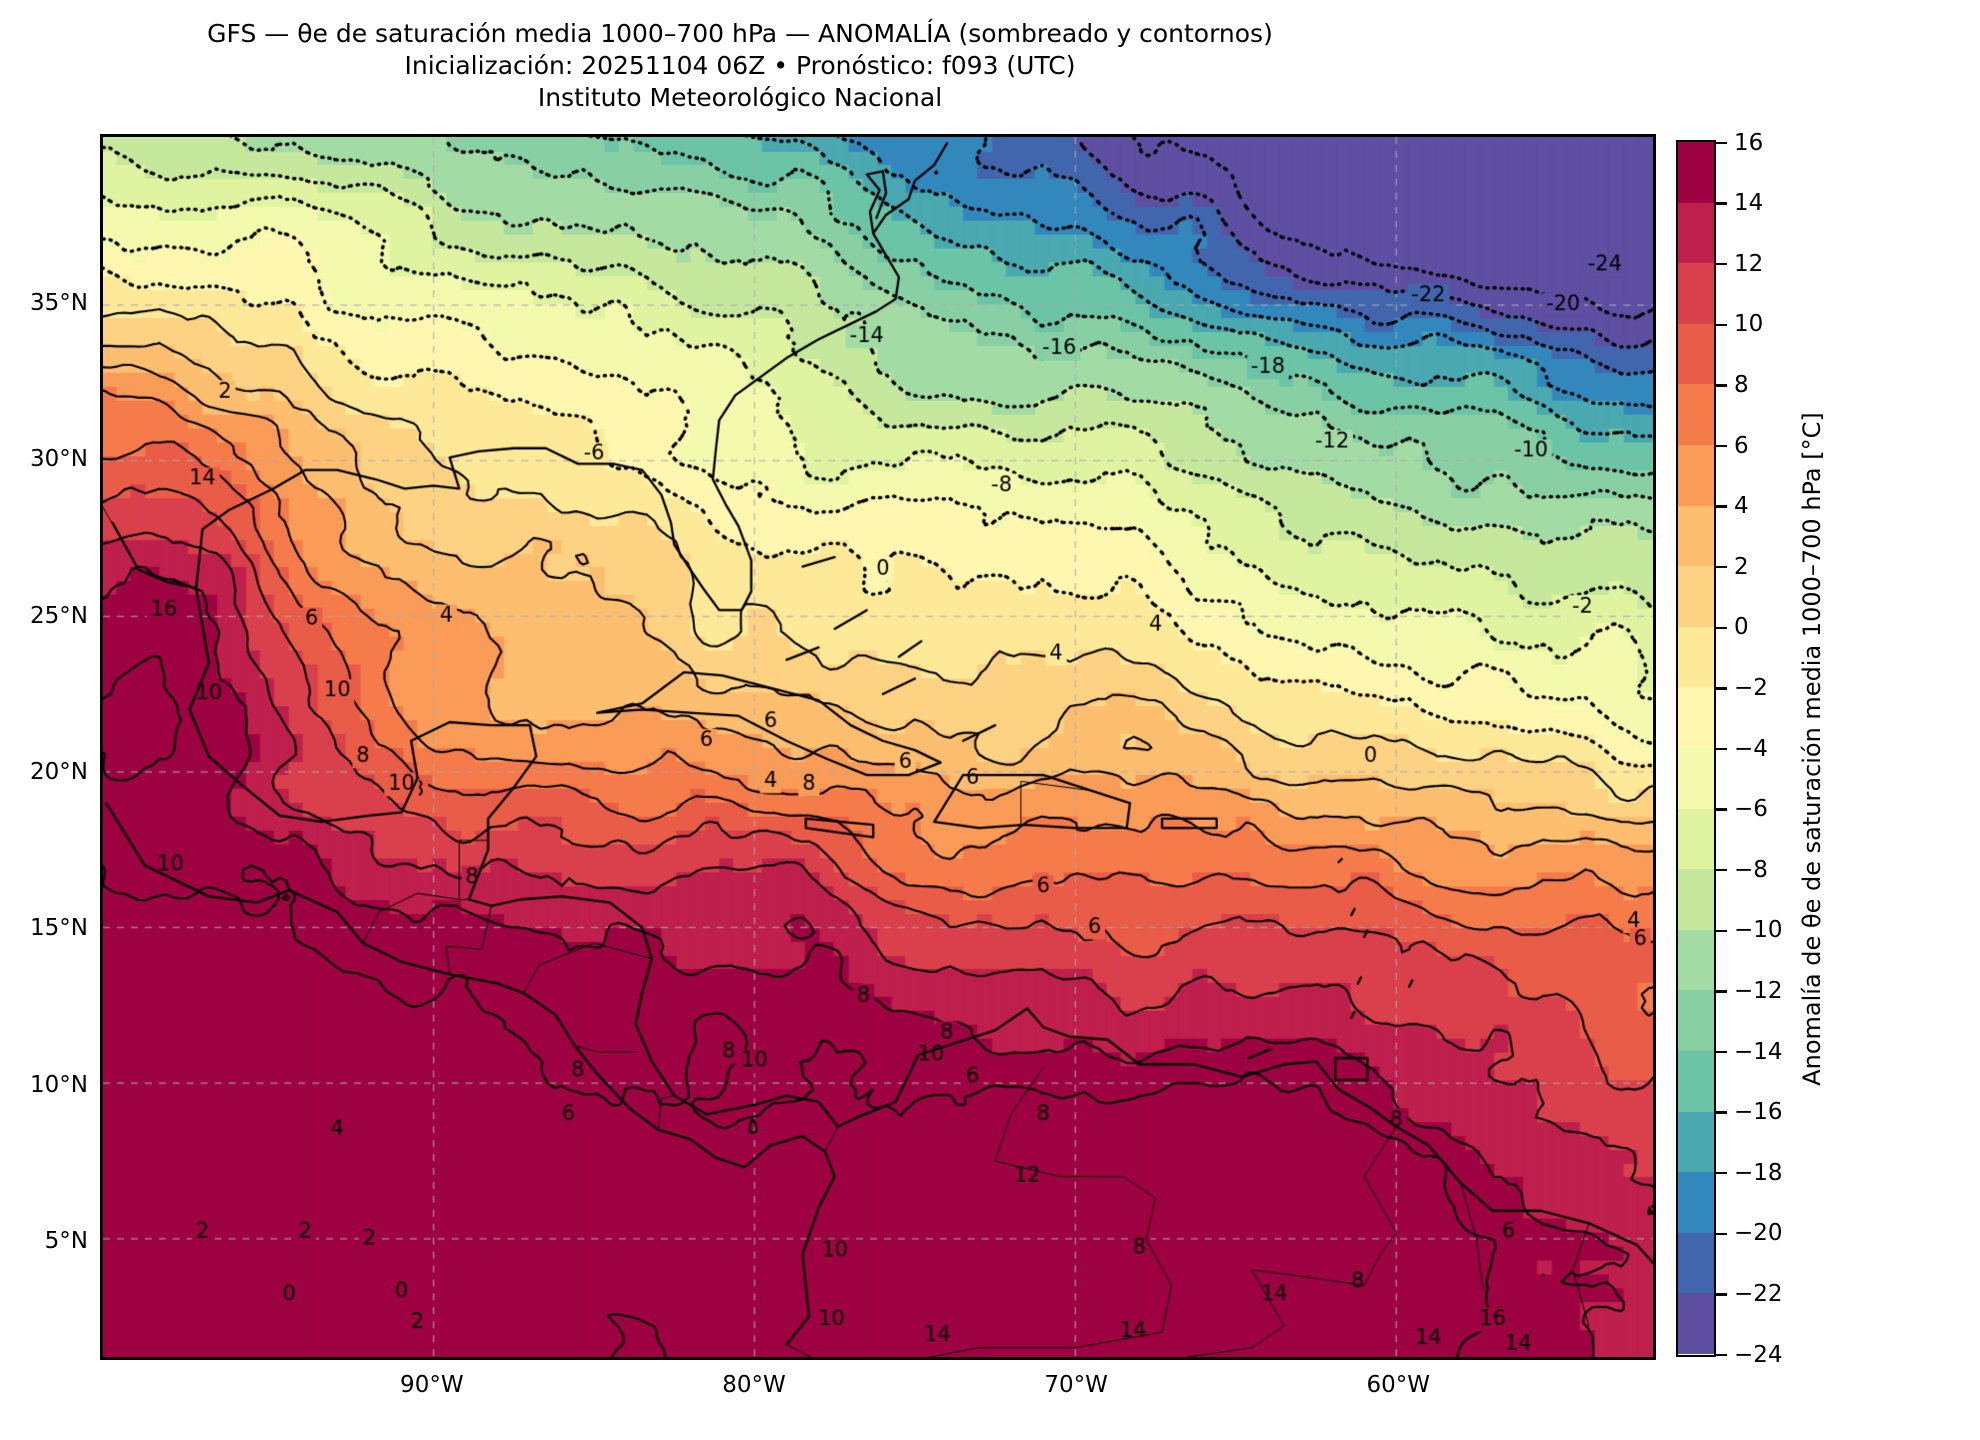 This screenshot has width=1980, height=1440. Describe the element at coordinates (66, 1241) in the screenshot. I see `y-tick-label-5N: 5°N` at that location.